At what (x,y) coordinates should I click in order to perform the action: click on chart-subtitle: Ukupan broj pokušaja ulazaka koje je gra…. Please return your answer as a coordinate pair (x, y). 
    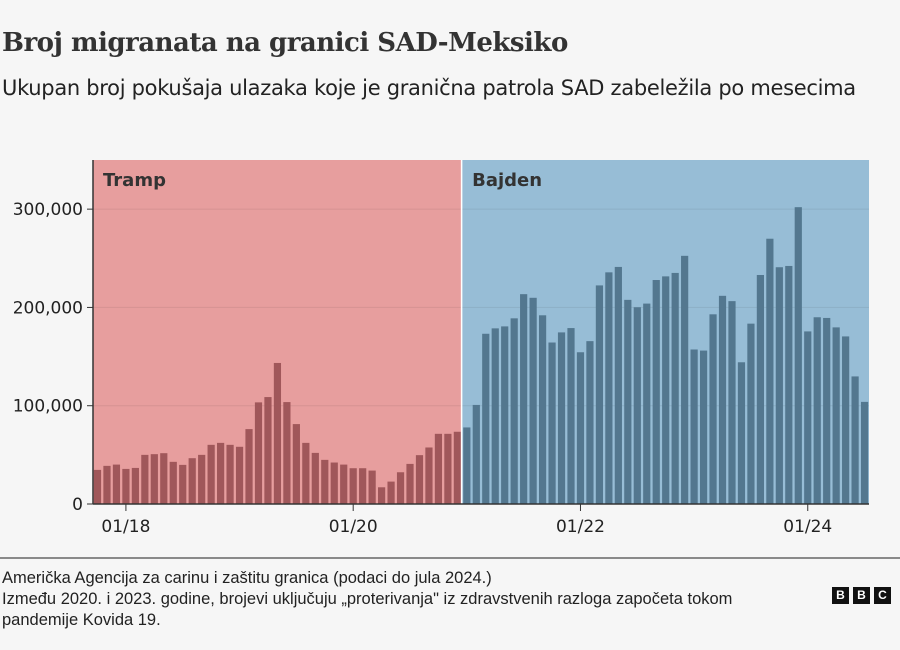
    Looking at the image, I should click on (429, 88).